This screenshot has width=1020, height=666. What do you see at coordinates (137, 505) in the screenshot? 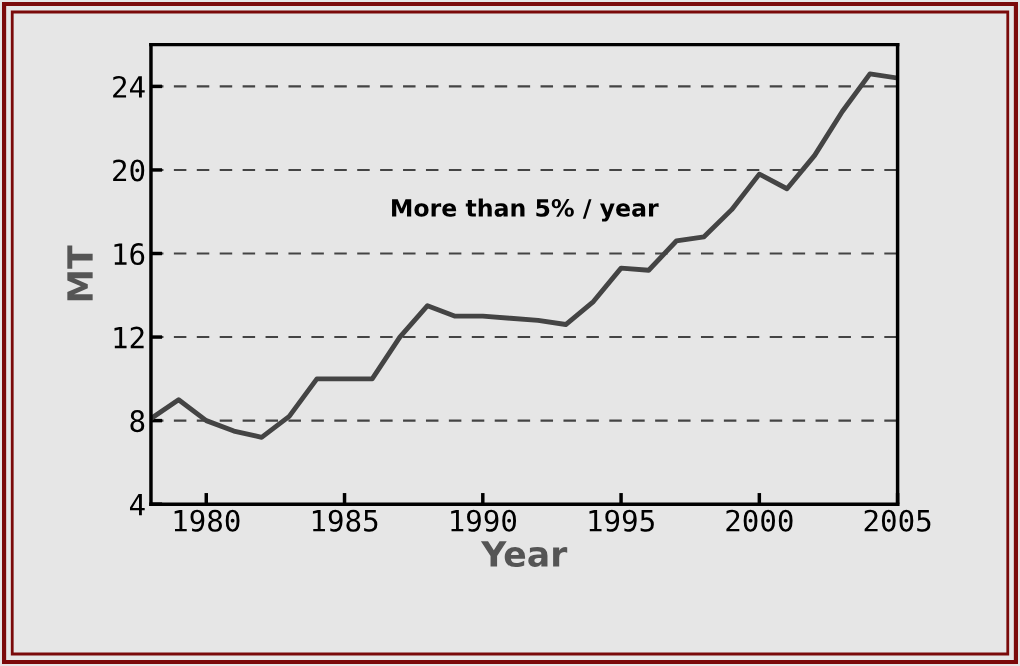
I see `y-tick-label: 4` at bounding box center [137, 505].